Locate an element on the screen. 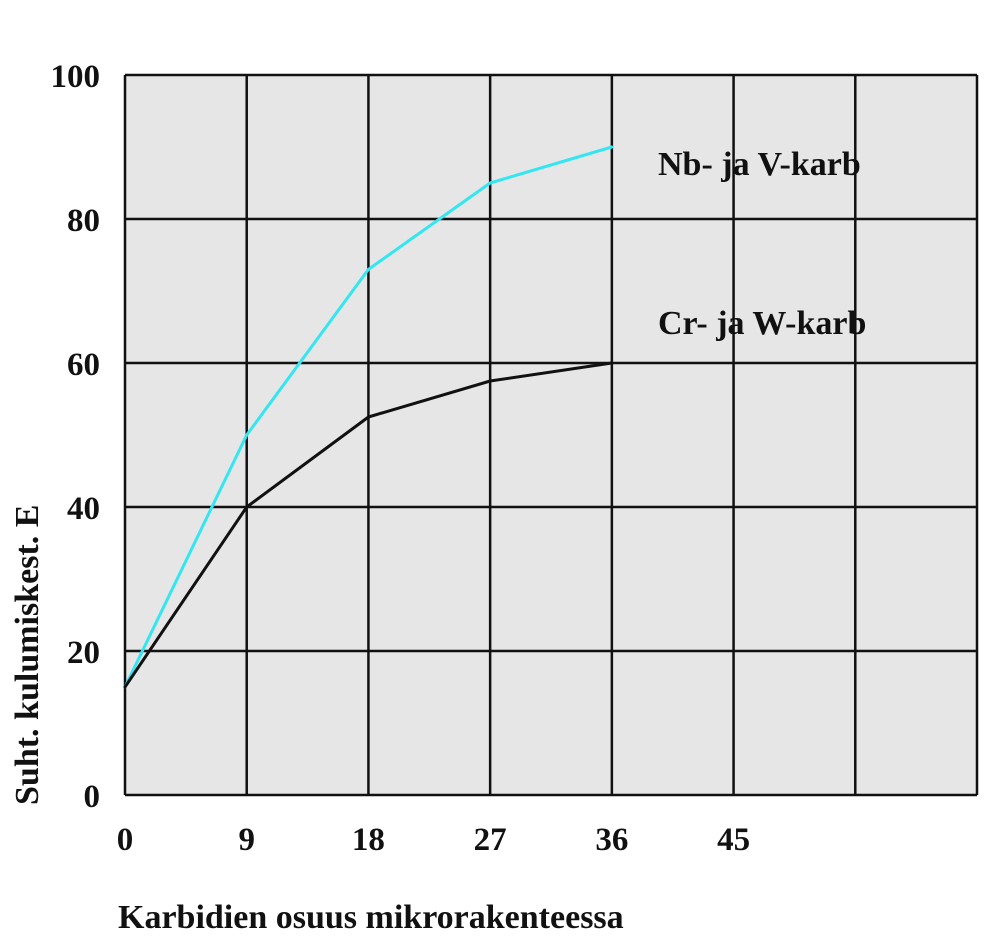 The image size is (986, 942). y-tick-label: 0 is located at coordinates (92, 797).